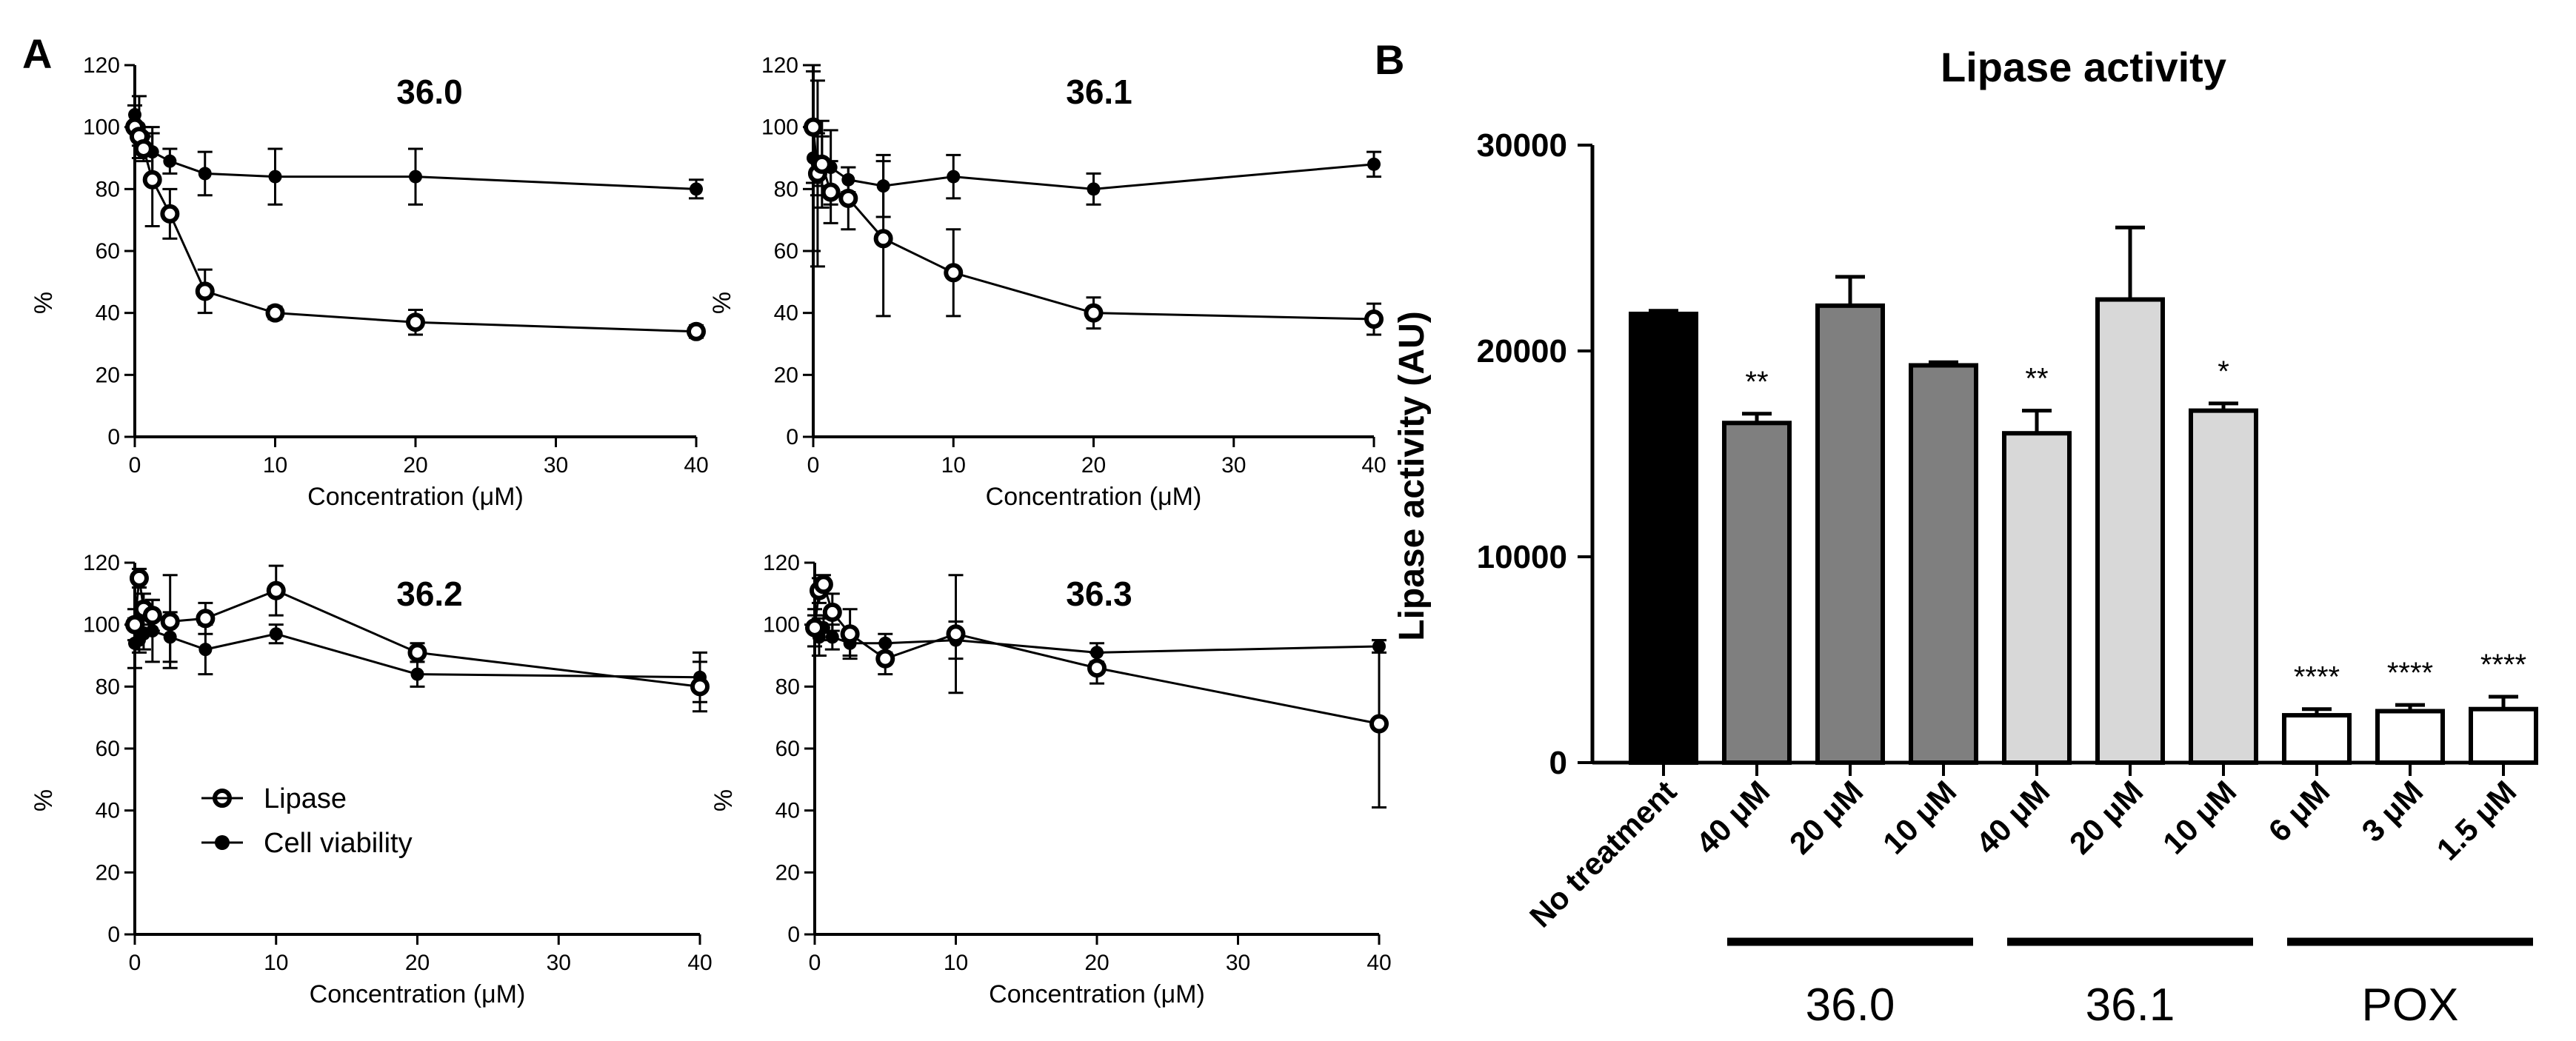  Describe the element at coordinates (2410, 1005) in the screenshot. I see `group-label: POX` at that location.